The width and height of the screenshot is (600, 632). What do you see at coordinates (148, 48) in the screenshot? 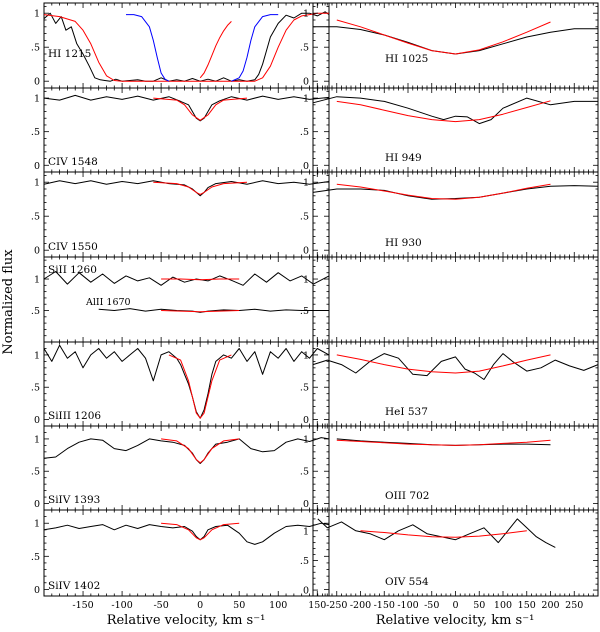
I see `series-component-left` at bounding box center [148, 48].